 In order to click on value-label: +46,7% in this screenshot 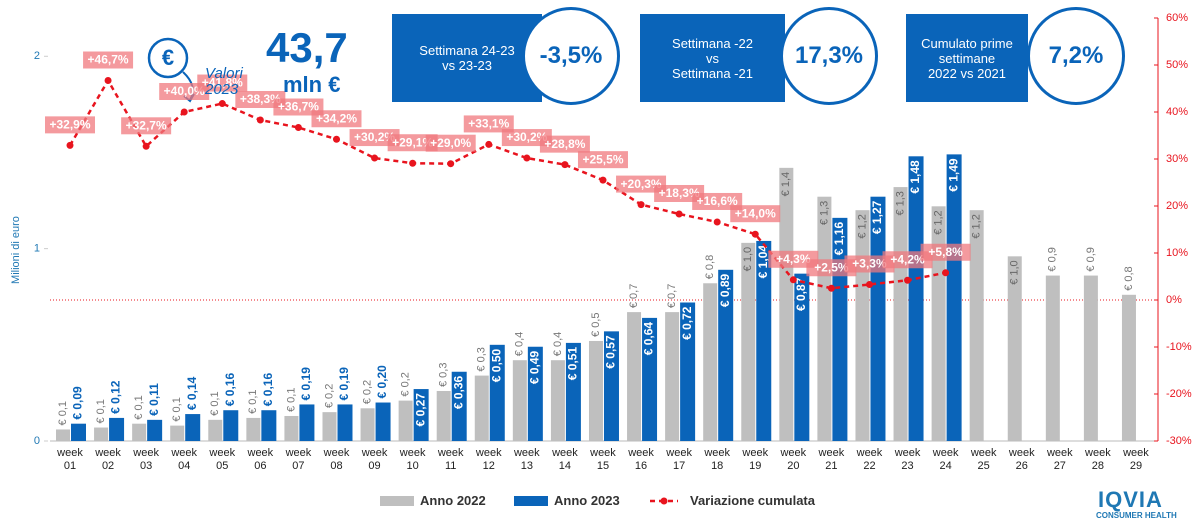, I will do `click(108, 60)`.